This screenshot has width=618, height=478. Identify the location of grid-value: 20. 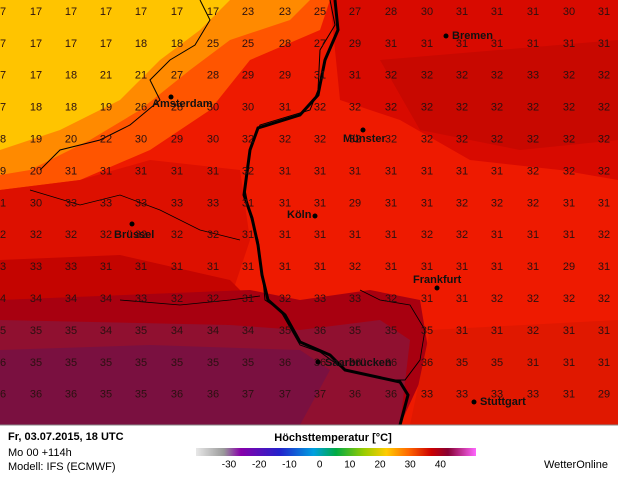
(36, 171).